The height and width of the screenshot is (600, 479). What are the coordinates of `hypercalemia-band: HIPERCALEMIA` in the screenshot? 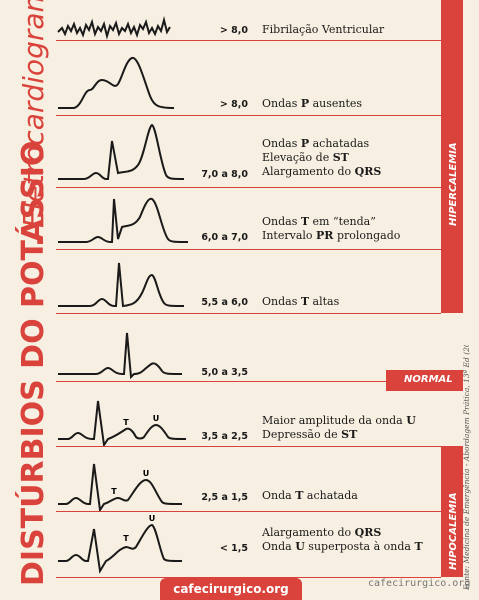 It's located at (452, 156).